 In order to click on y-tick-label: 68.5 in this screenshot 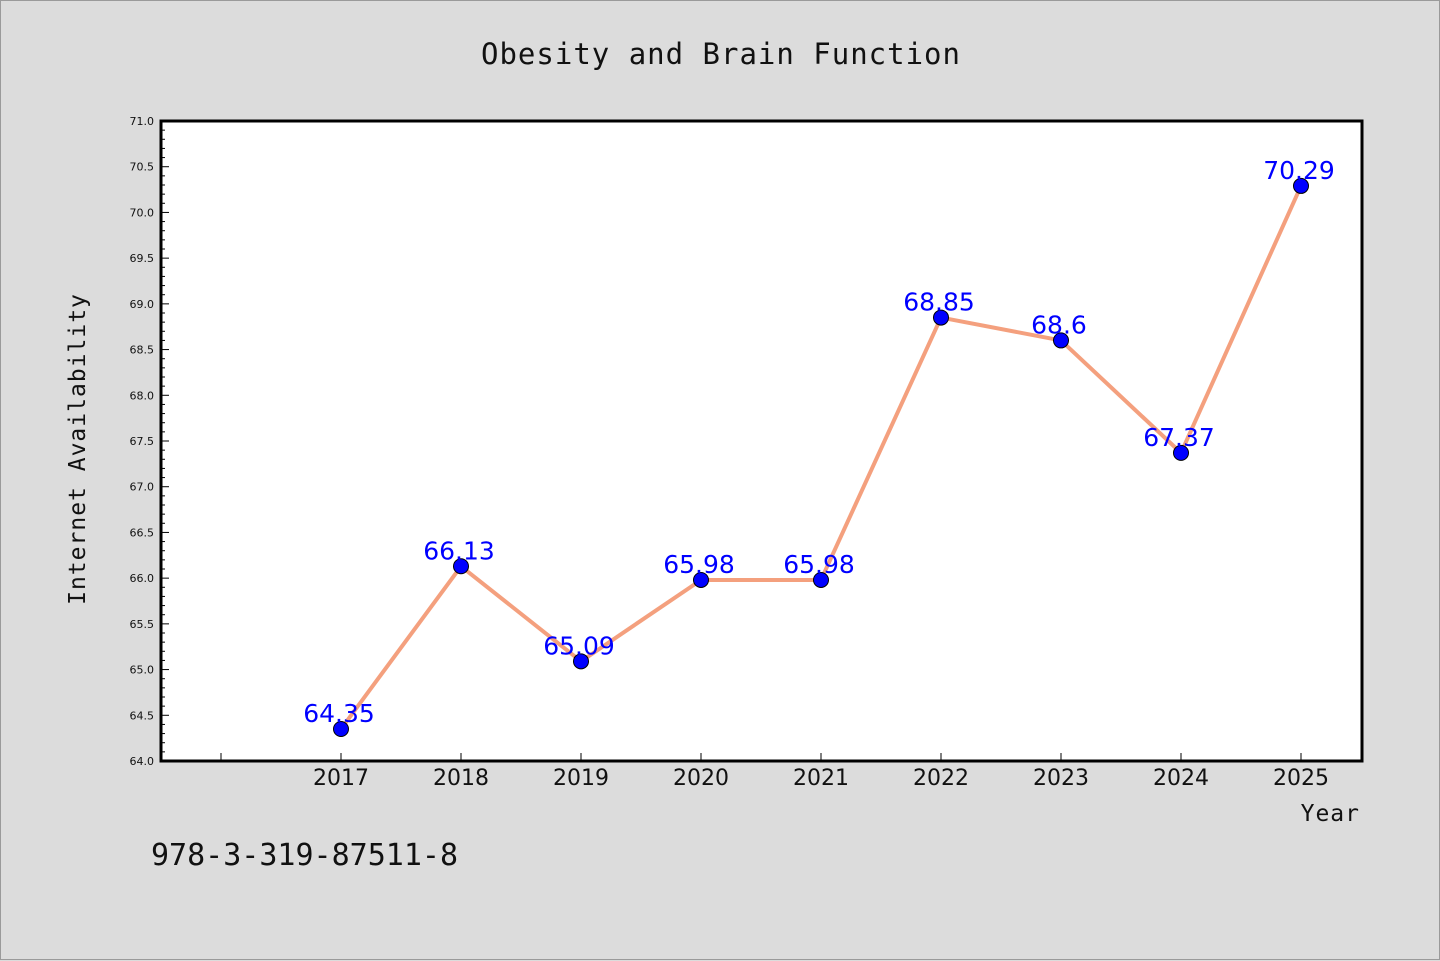, I will do `click(142, 350)`.